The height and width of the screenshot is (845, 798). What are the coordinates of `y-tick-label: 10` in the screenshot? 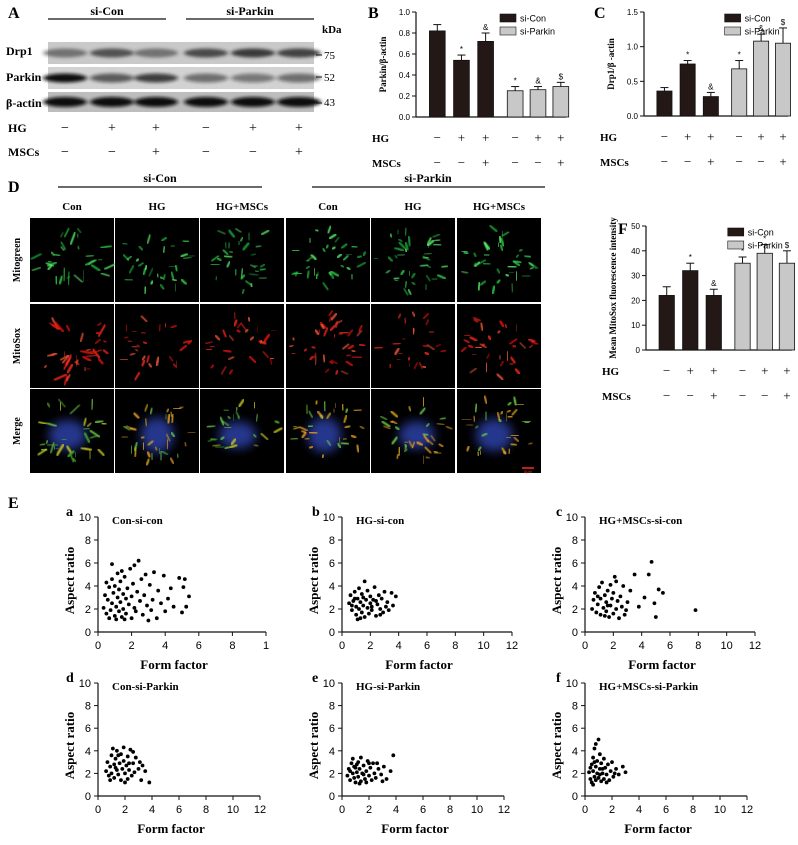 It's located at (572, 684).